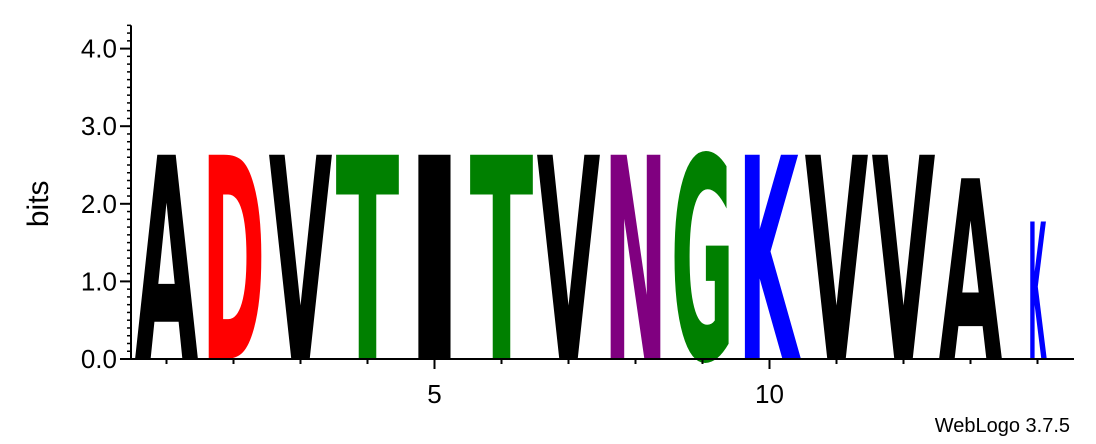  What do you see at coordinates (434, 394) in the screenshot?
I see `x-tick-label: 5` at bounding box center [434, 394].